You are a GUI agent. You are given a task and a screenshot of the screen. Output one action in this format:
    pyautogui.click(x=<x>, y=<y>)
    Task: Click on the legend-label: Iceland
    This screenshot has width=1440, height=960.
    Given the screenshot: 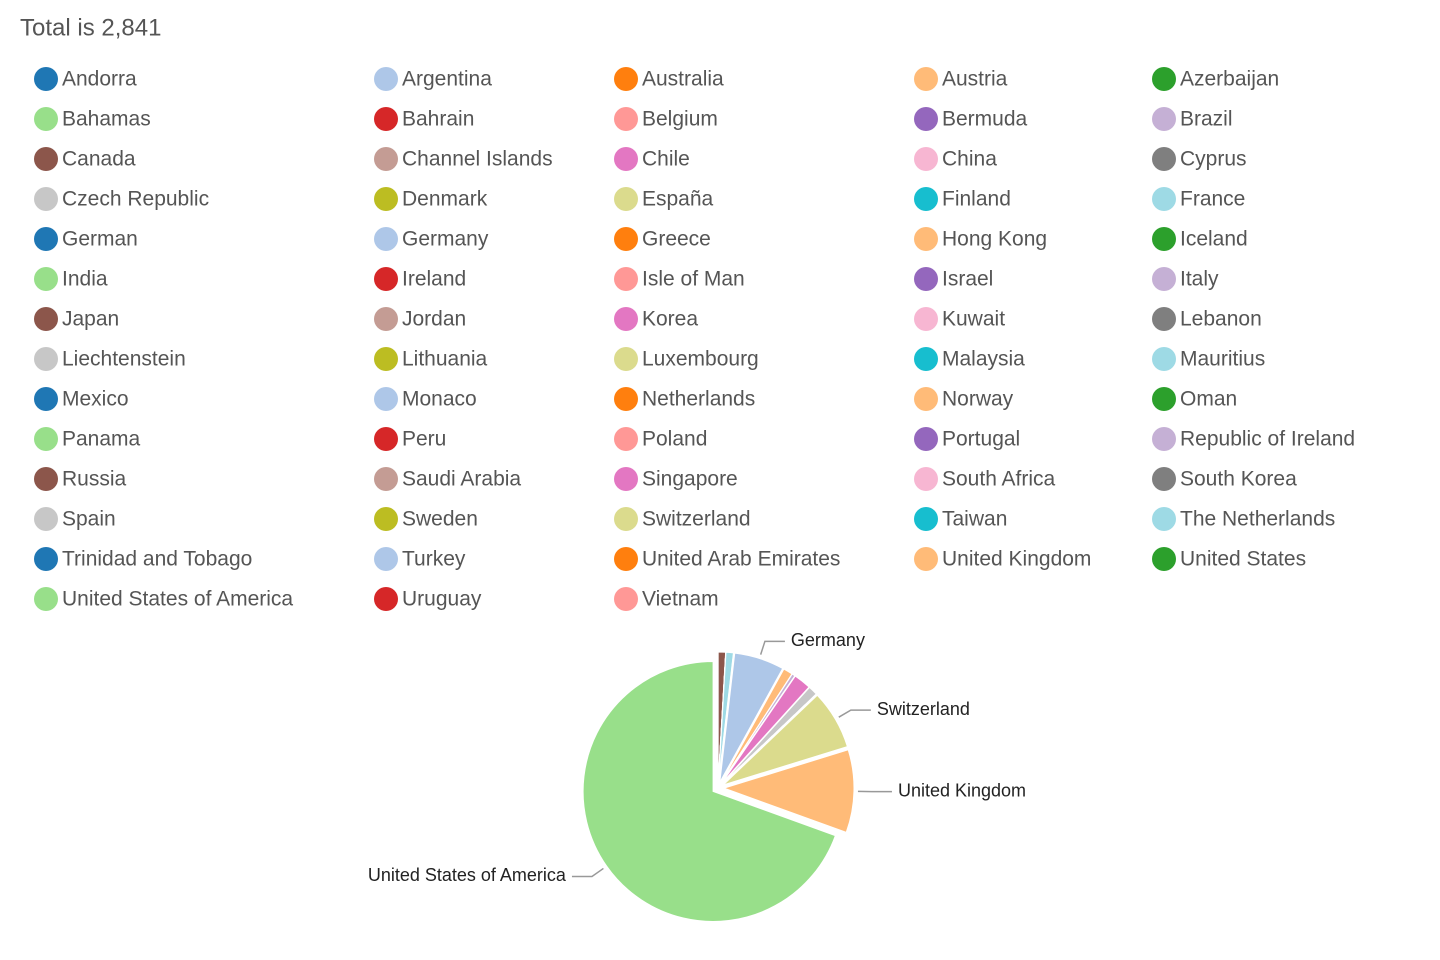 What is the action you would take?
    pyautogui.click(x=1214, y=239)
    